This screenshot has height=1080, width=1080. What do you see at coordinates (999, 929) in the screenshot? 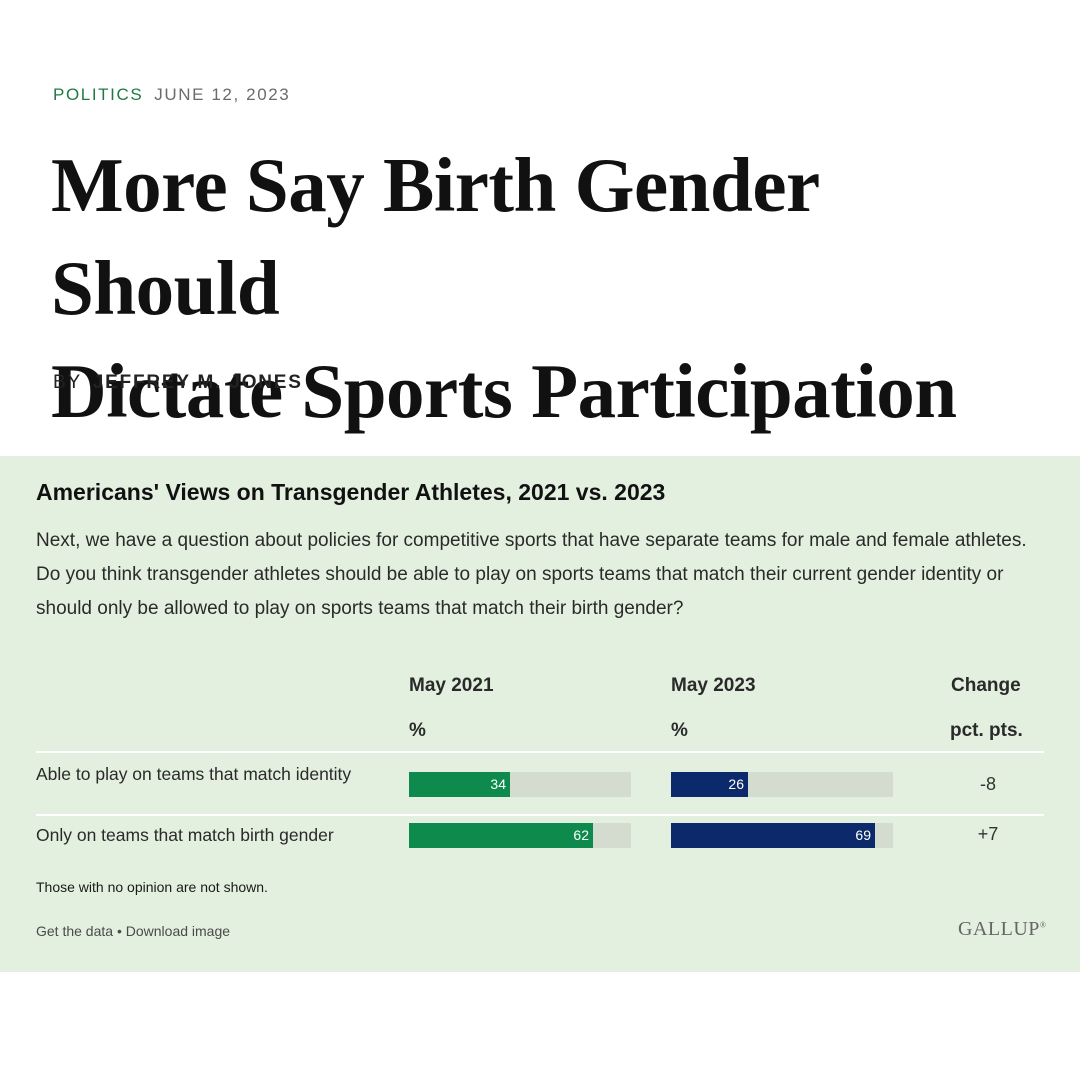
I see `logo-text: GALLUP` at bounding box center [999, 929].